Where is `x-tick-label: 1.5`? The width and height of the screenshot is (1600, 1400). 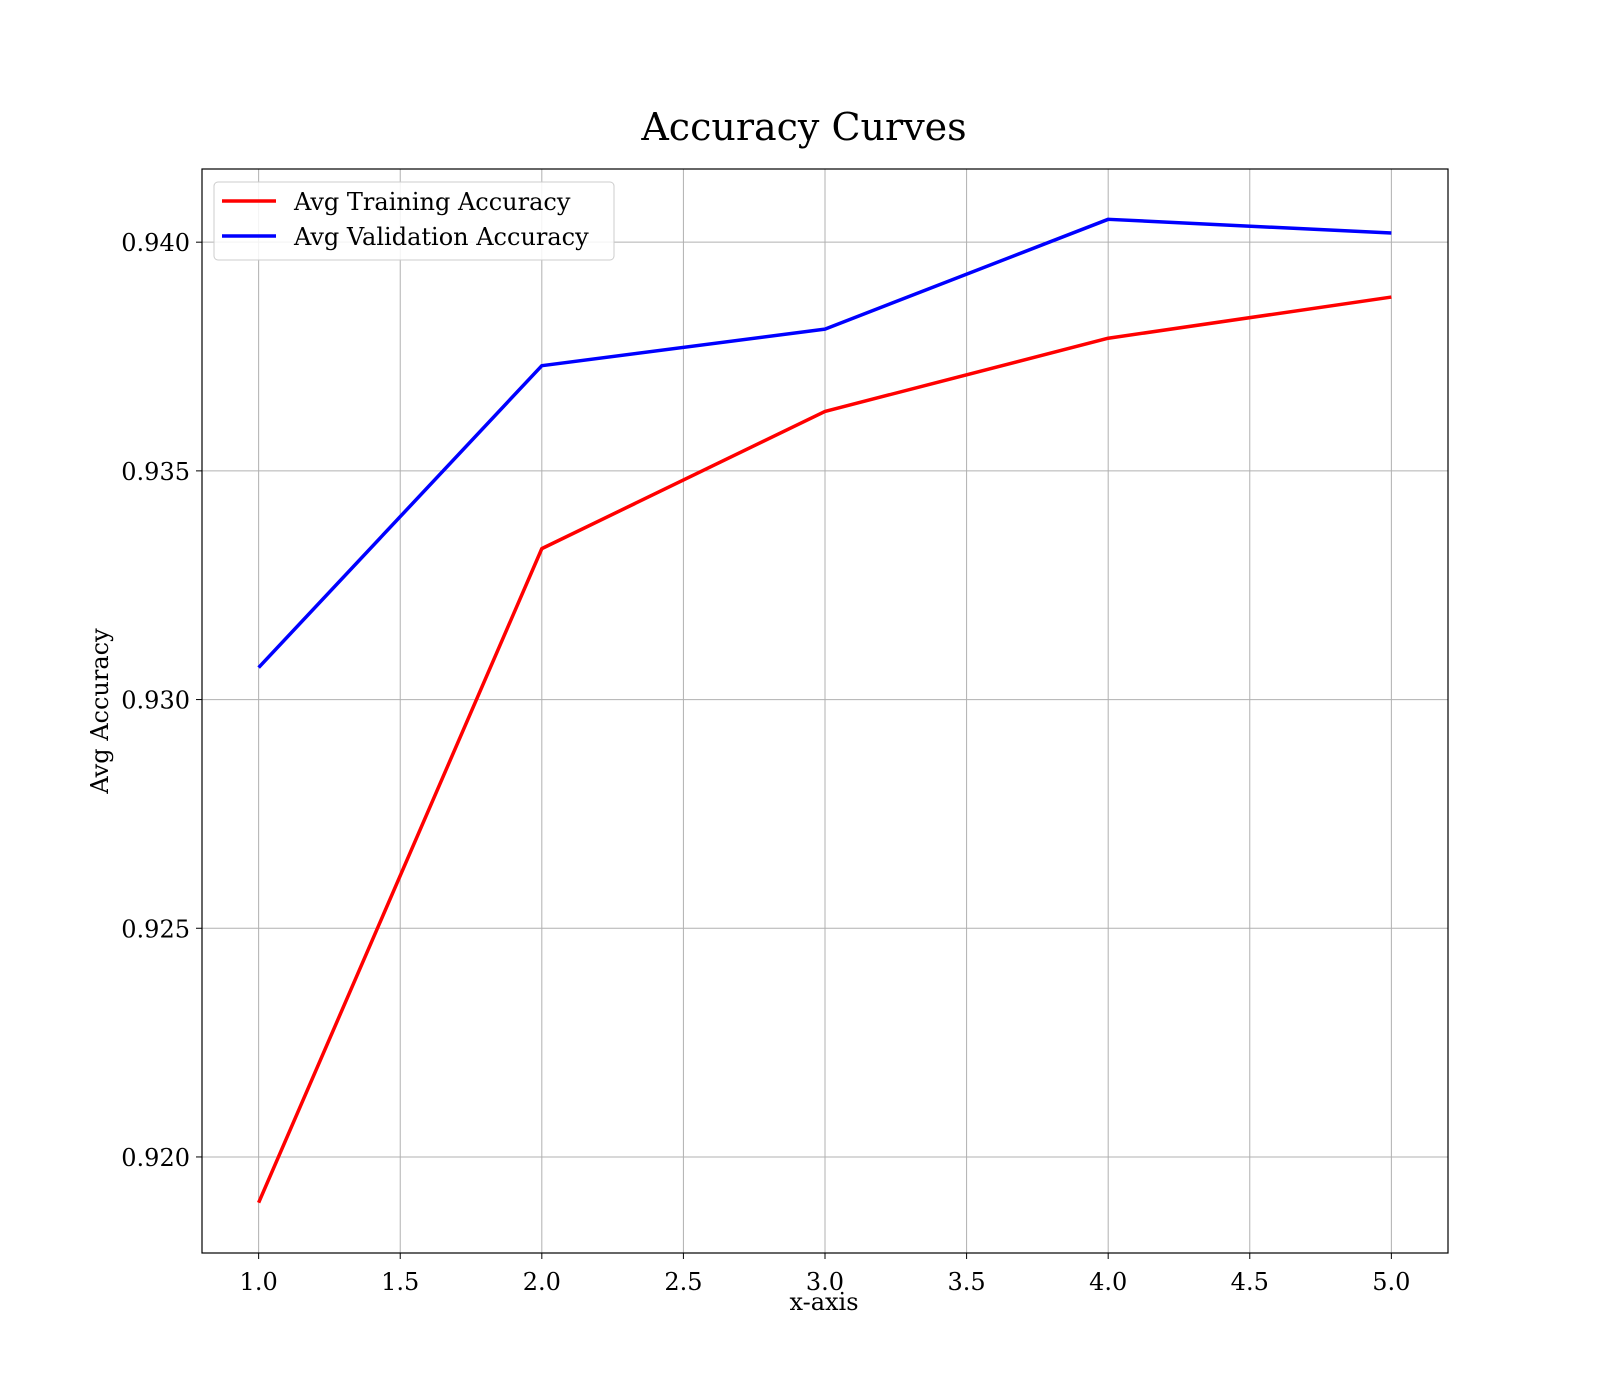
x-tick-label: 1.5 is located at coordinates (400, 1282).